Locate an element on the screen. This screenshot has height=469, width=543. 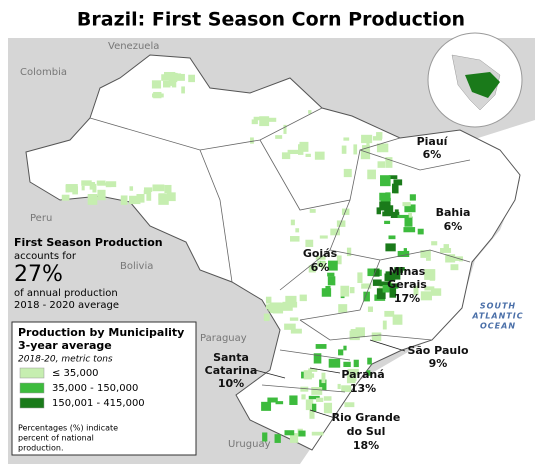
summary-heading: First Season Production is located at coordinates (88, 242).